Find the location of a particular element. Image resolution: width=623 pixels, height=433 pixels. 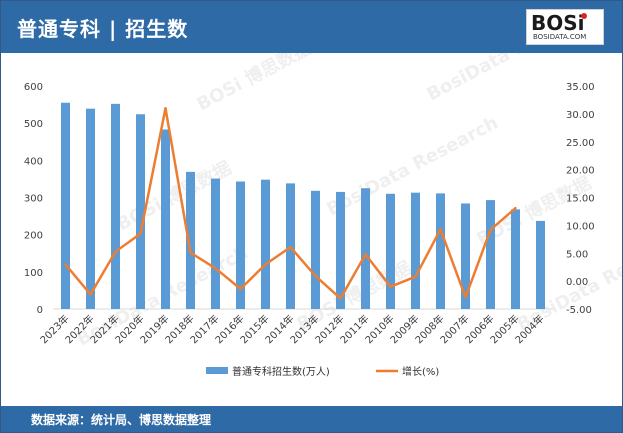

y-left-tick-label: 0 is located at coordinates (40, 310).